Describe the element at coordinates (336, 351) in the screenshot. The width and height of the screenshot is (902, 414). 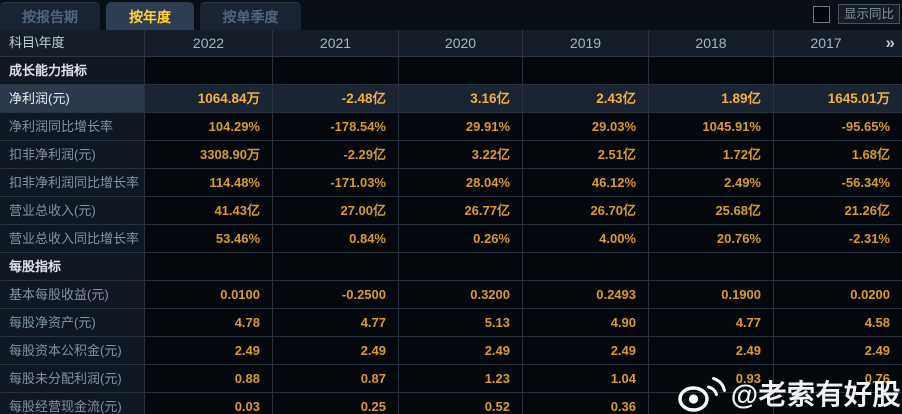
I see `value-cell-2021: 2.49` at that location.